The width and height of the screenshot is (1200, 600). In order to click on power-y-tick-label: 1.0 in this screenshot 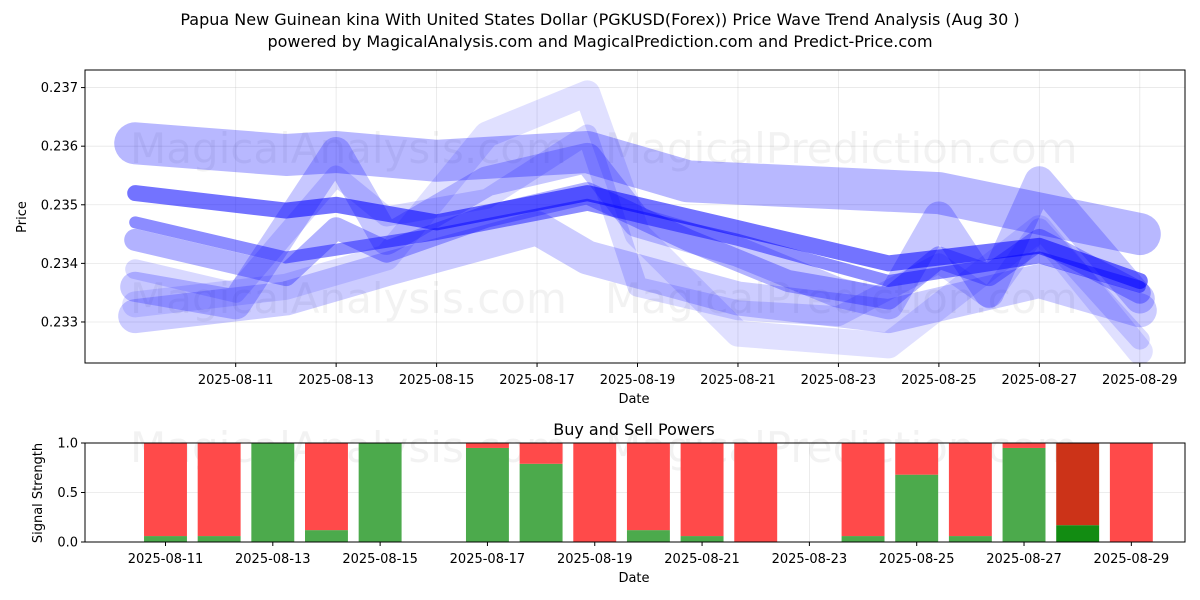, I will do `click(67, 444)`.